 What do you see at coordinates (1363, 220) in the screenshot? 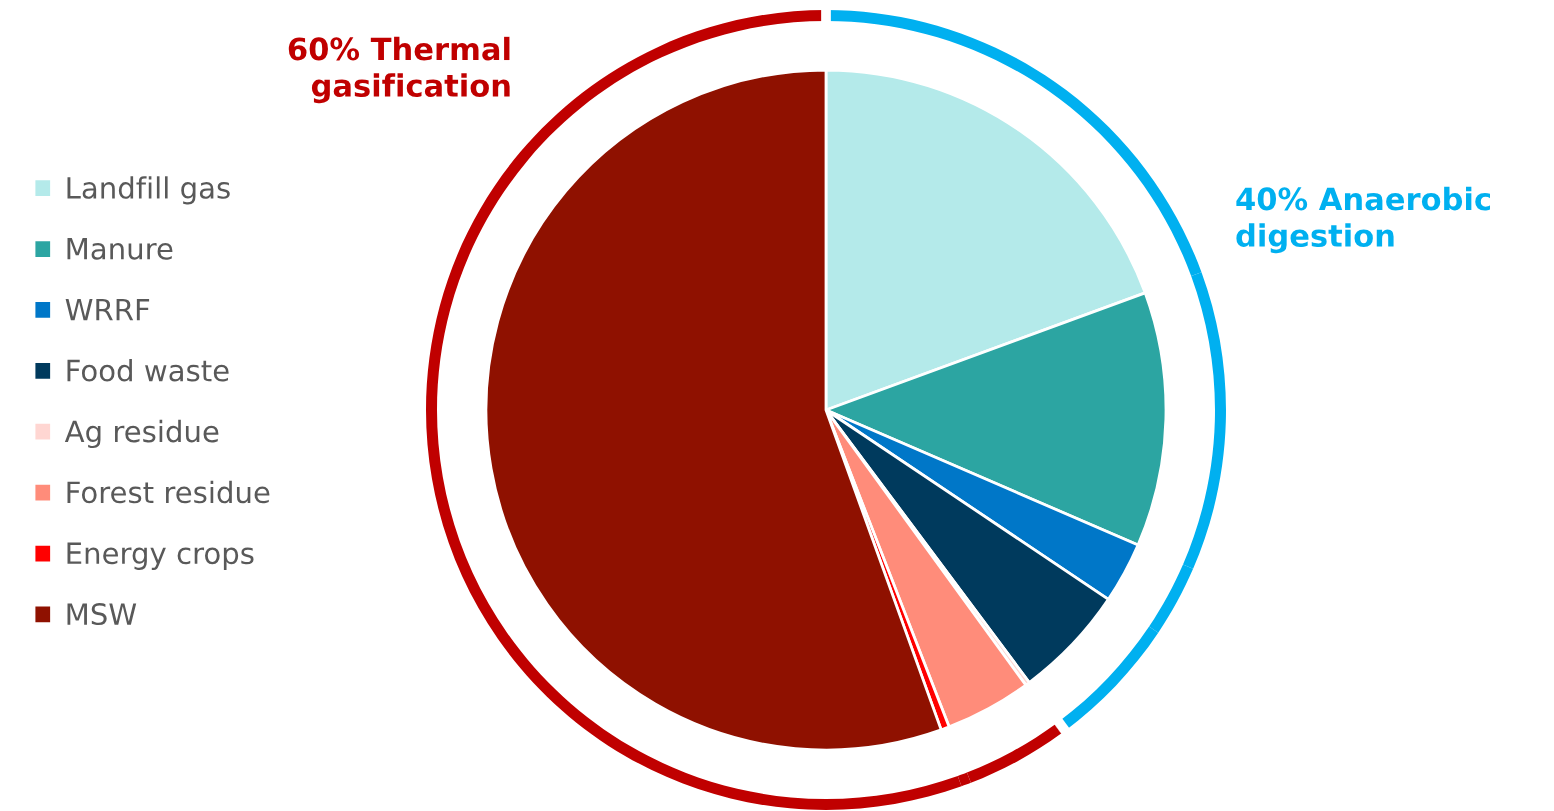
I see `text: 40% Anaerobic digestion` at bounding box center [1363, 220].